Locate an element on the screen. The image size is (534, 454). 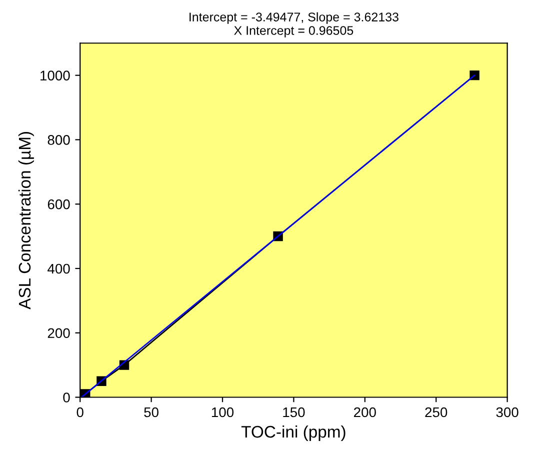
y-tick-label: 600 is located at coordinates (59, 204).